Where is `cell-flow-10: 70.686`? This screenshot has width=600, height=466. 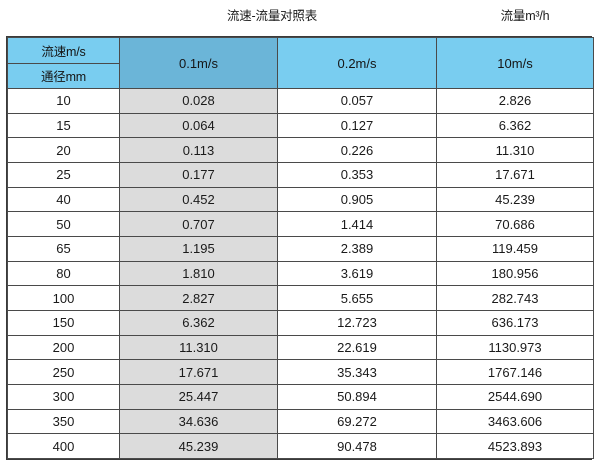 cell-flow-10: 70.686 is located at coordinates (515, 224).